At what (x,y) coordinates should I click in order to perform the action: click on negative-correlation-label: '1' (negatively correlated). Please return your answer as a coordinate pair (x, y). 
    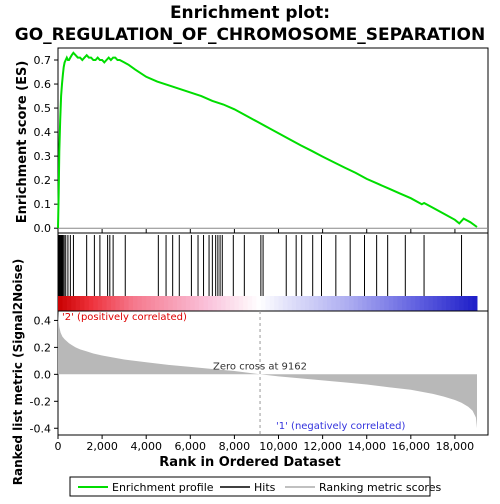
    Looking at the image, I should click on (340, 426).